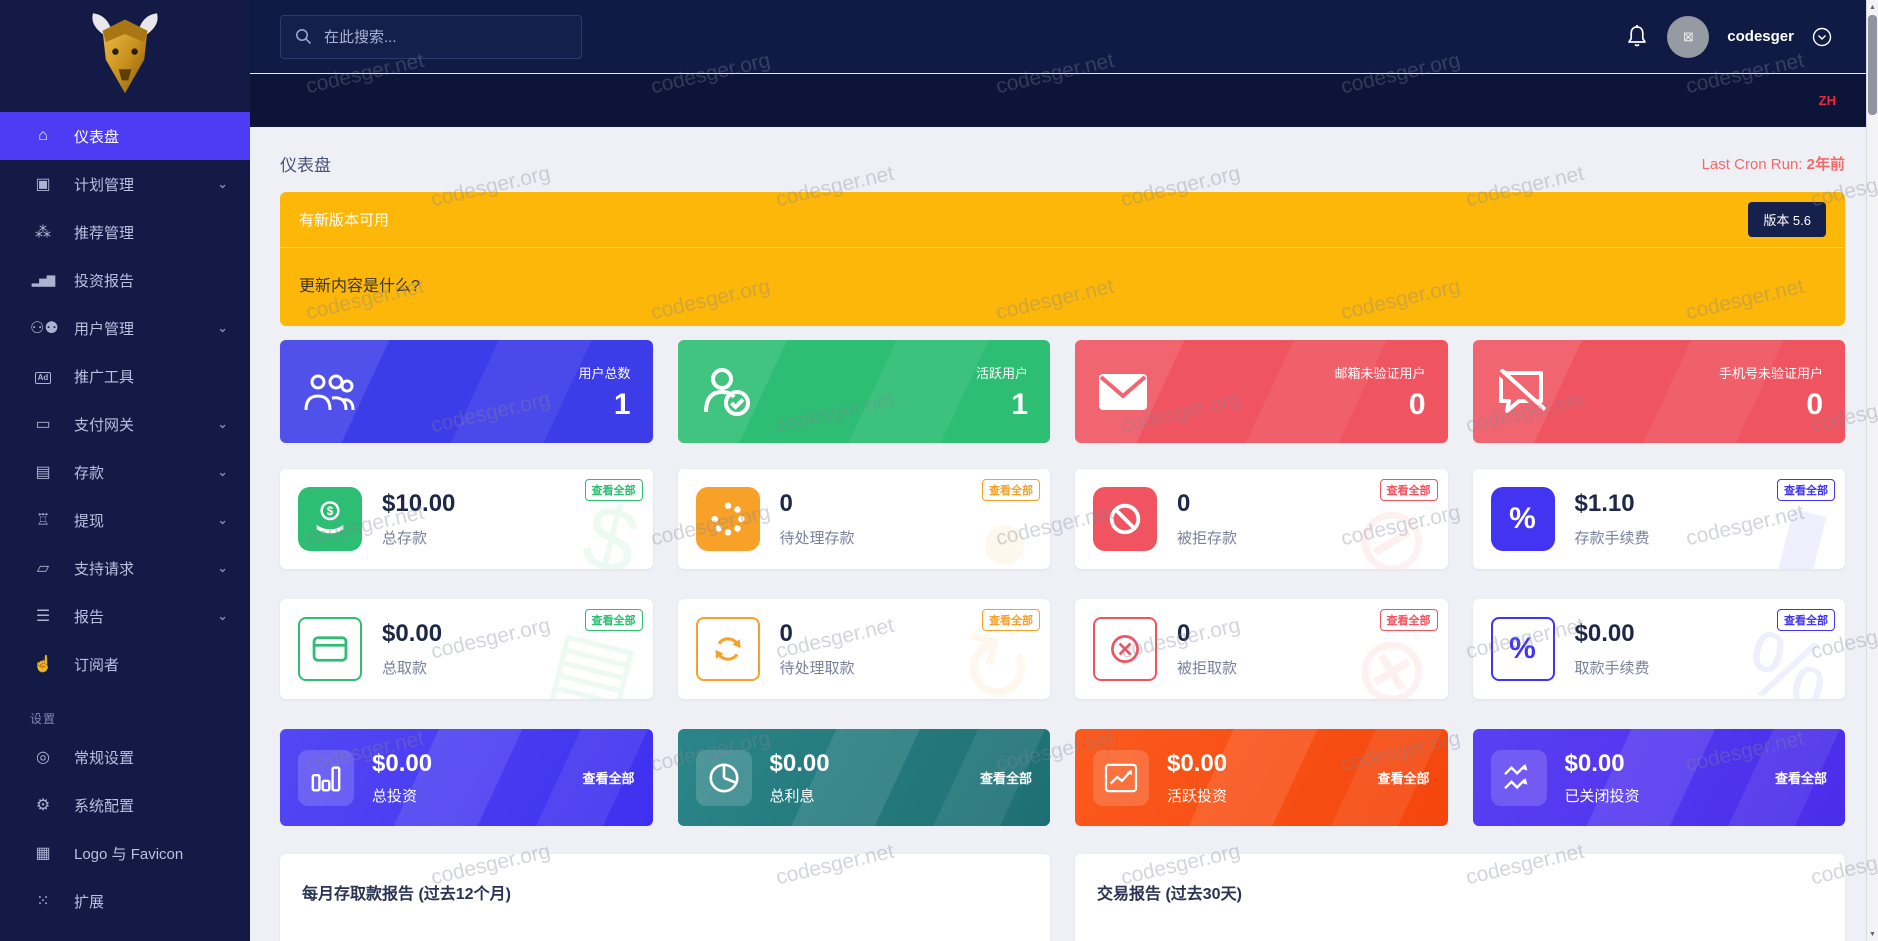 This screenshot has width=1878, height=941. I want to click on credit-card-icon, so click(330, 649).